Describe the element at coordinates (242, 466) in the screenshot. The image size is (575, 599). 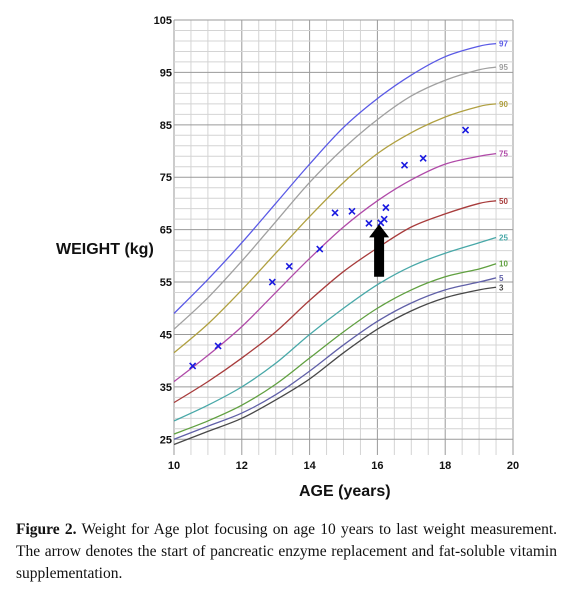
I see `x-tick-label: 12` at that location.